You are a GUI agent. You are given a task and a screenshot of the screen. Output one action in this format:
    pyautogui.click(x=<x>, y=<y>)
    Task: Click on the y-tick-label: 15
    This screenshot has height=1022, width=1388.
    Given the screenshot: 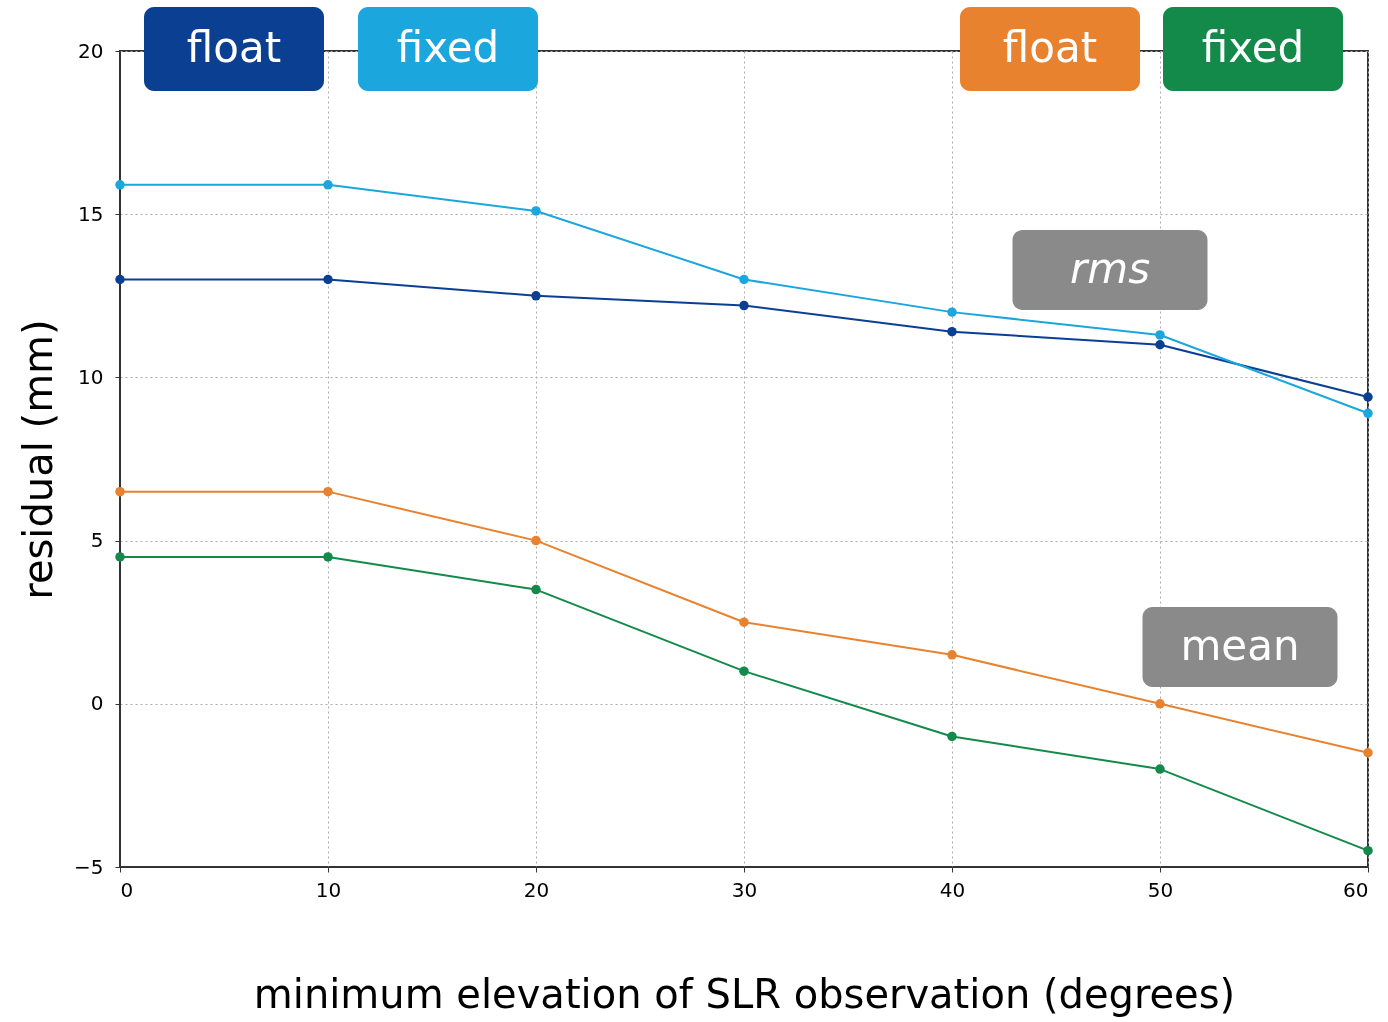 What is the action you would take?
    pyautogui.click(x=91, y=213)
    